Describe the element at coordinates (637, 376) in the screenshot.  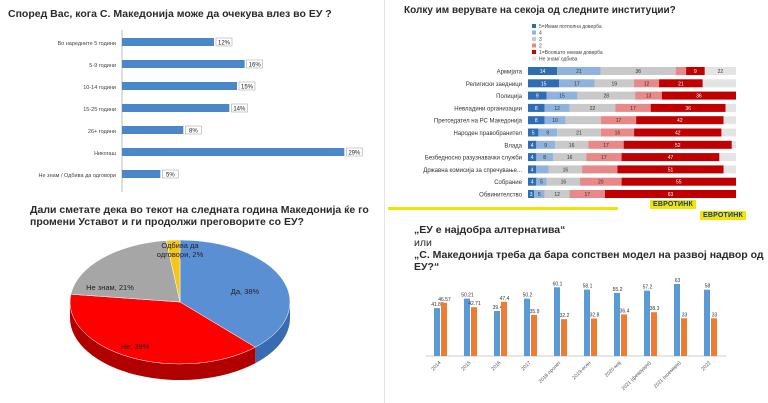
I see `chart4-category-label: 2021 (февруари)` at that location.